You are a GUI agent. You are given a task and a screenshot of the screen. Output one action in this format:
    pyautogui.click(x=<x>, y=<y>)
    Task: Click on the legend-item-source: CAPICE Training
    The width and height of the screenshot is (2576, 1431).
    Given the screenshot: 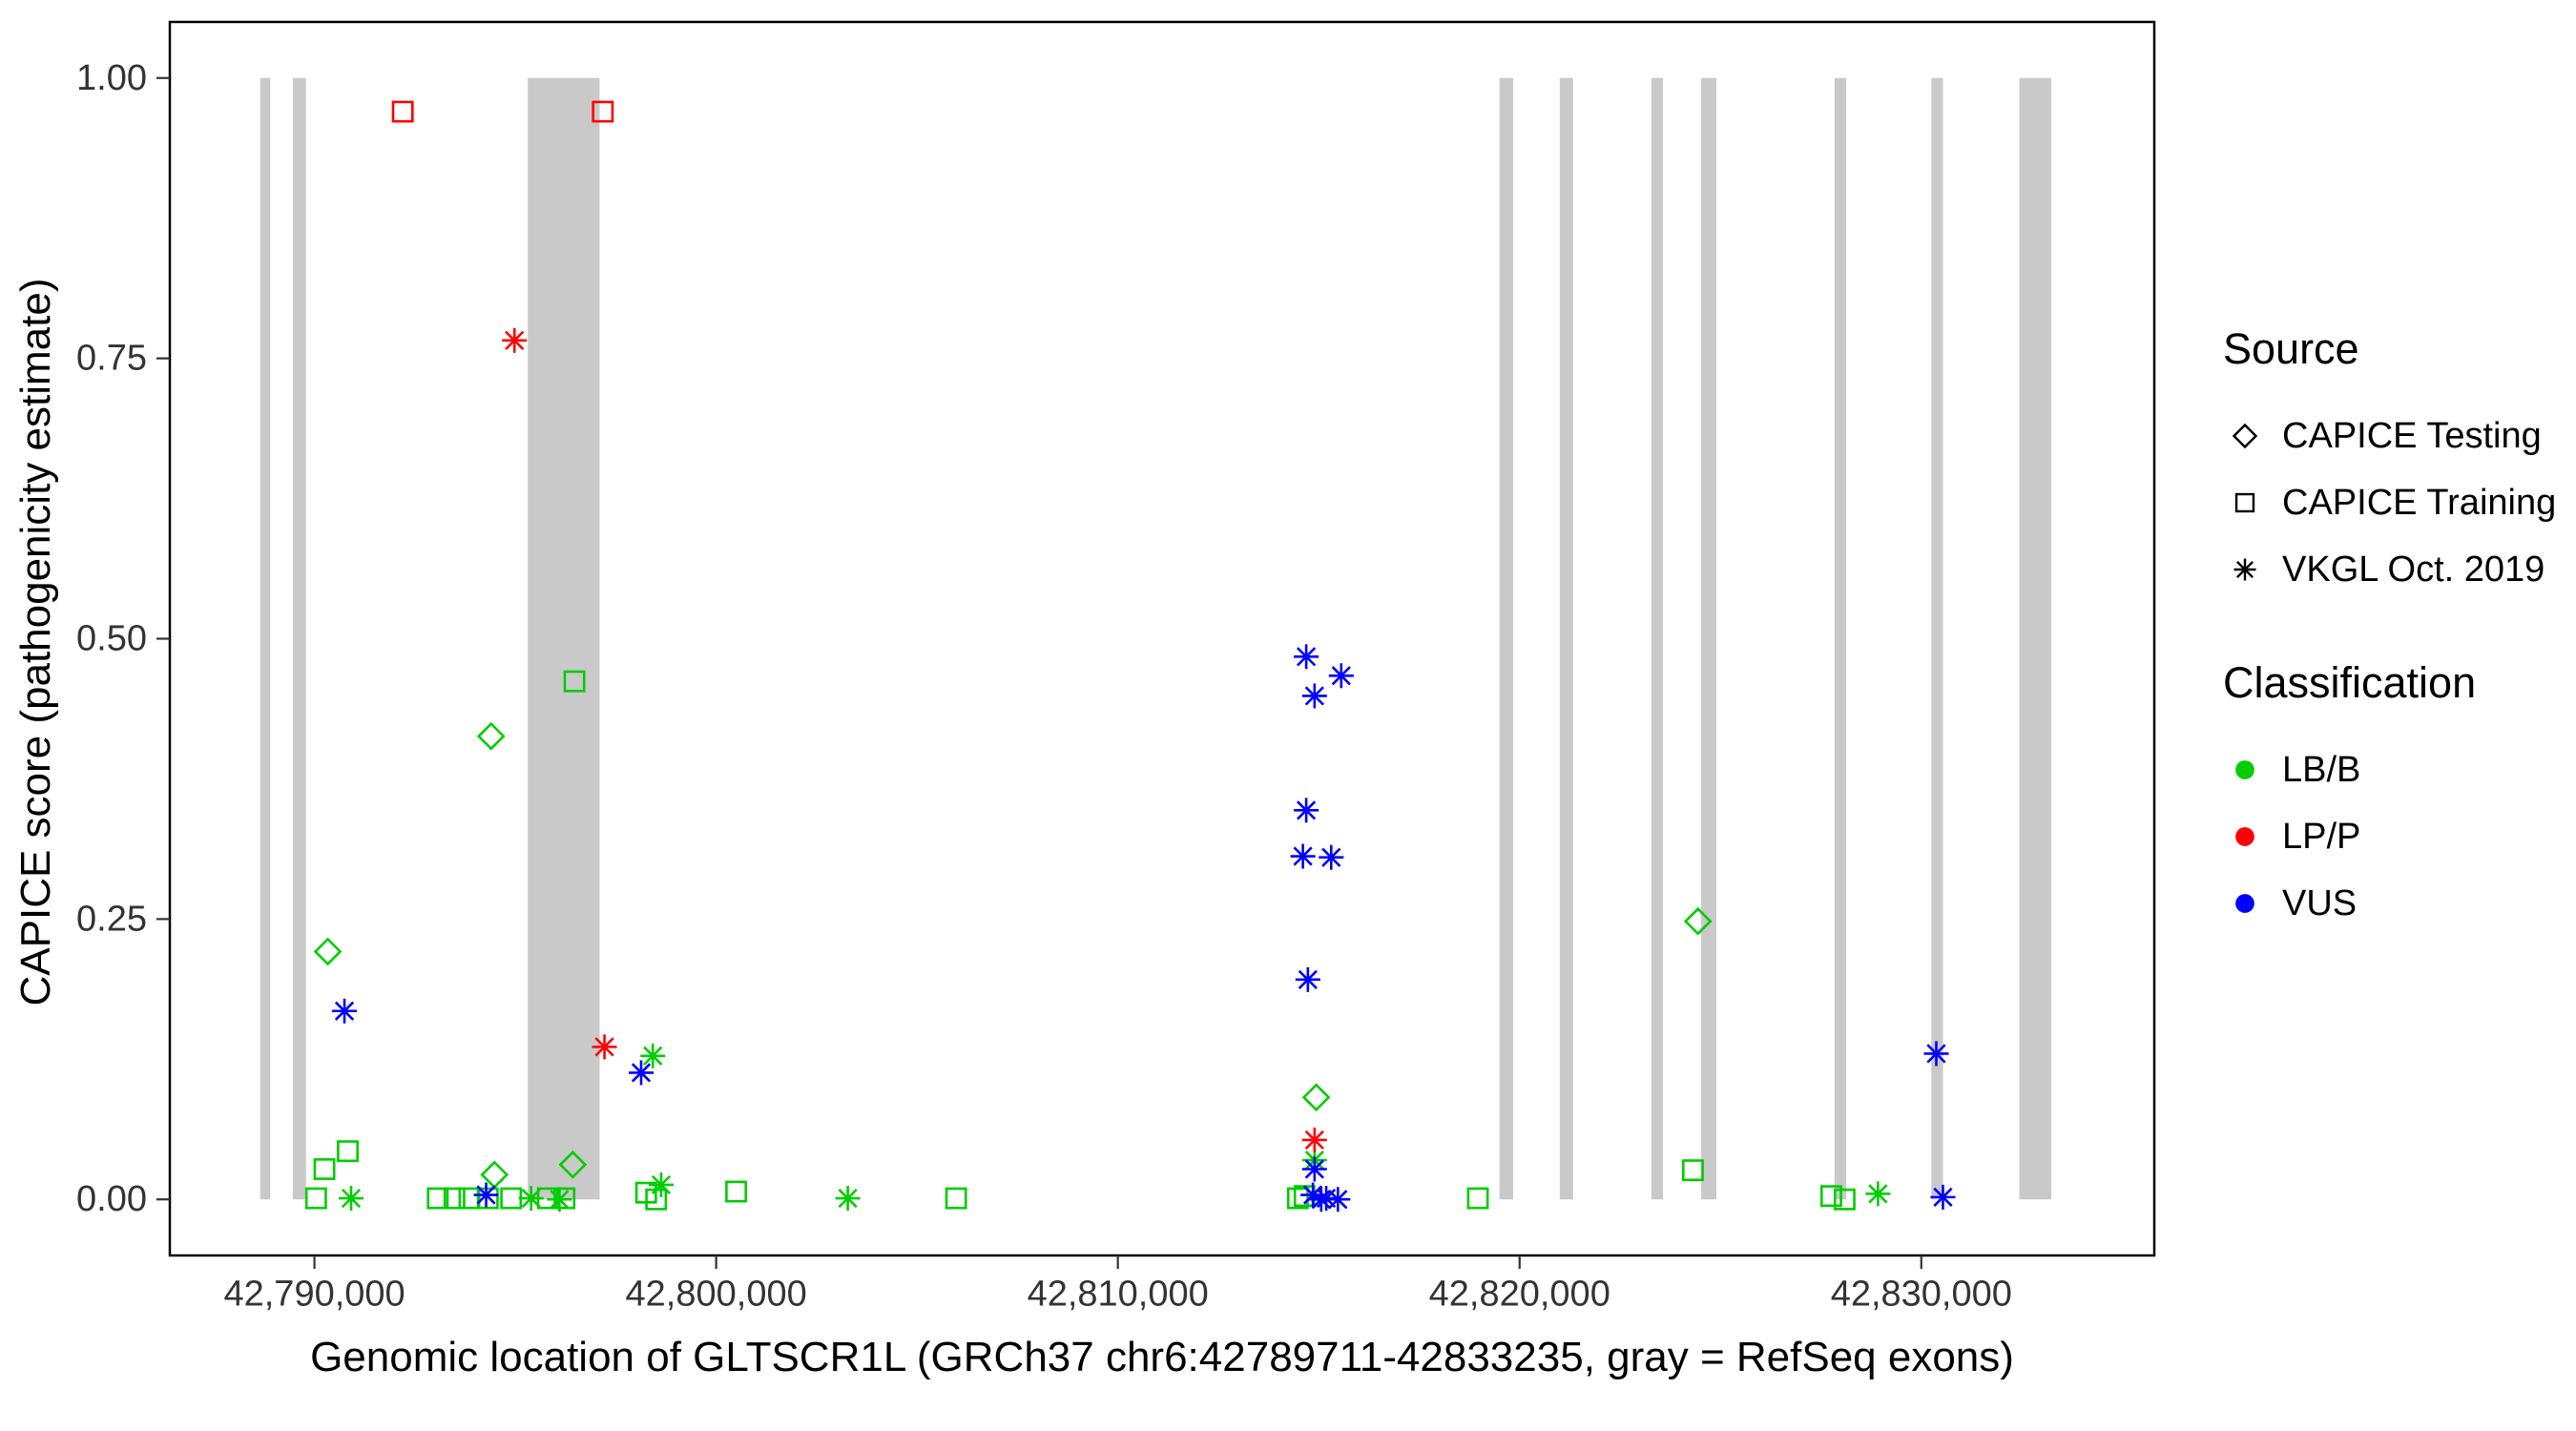 What is the action you would take?
    pyautogui.click(x=2394, y=503)
    